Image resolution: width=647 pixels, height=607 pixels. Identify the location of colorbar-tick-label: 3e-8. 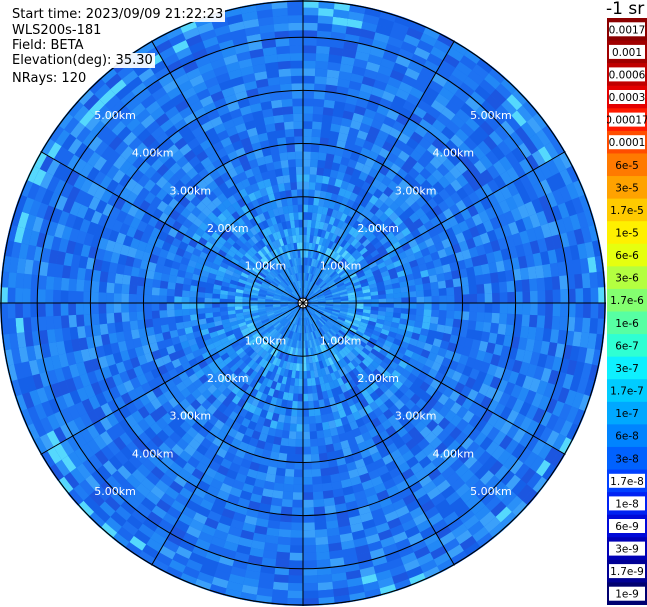
(627, 459).